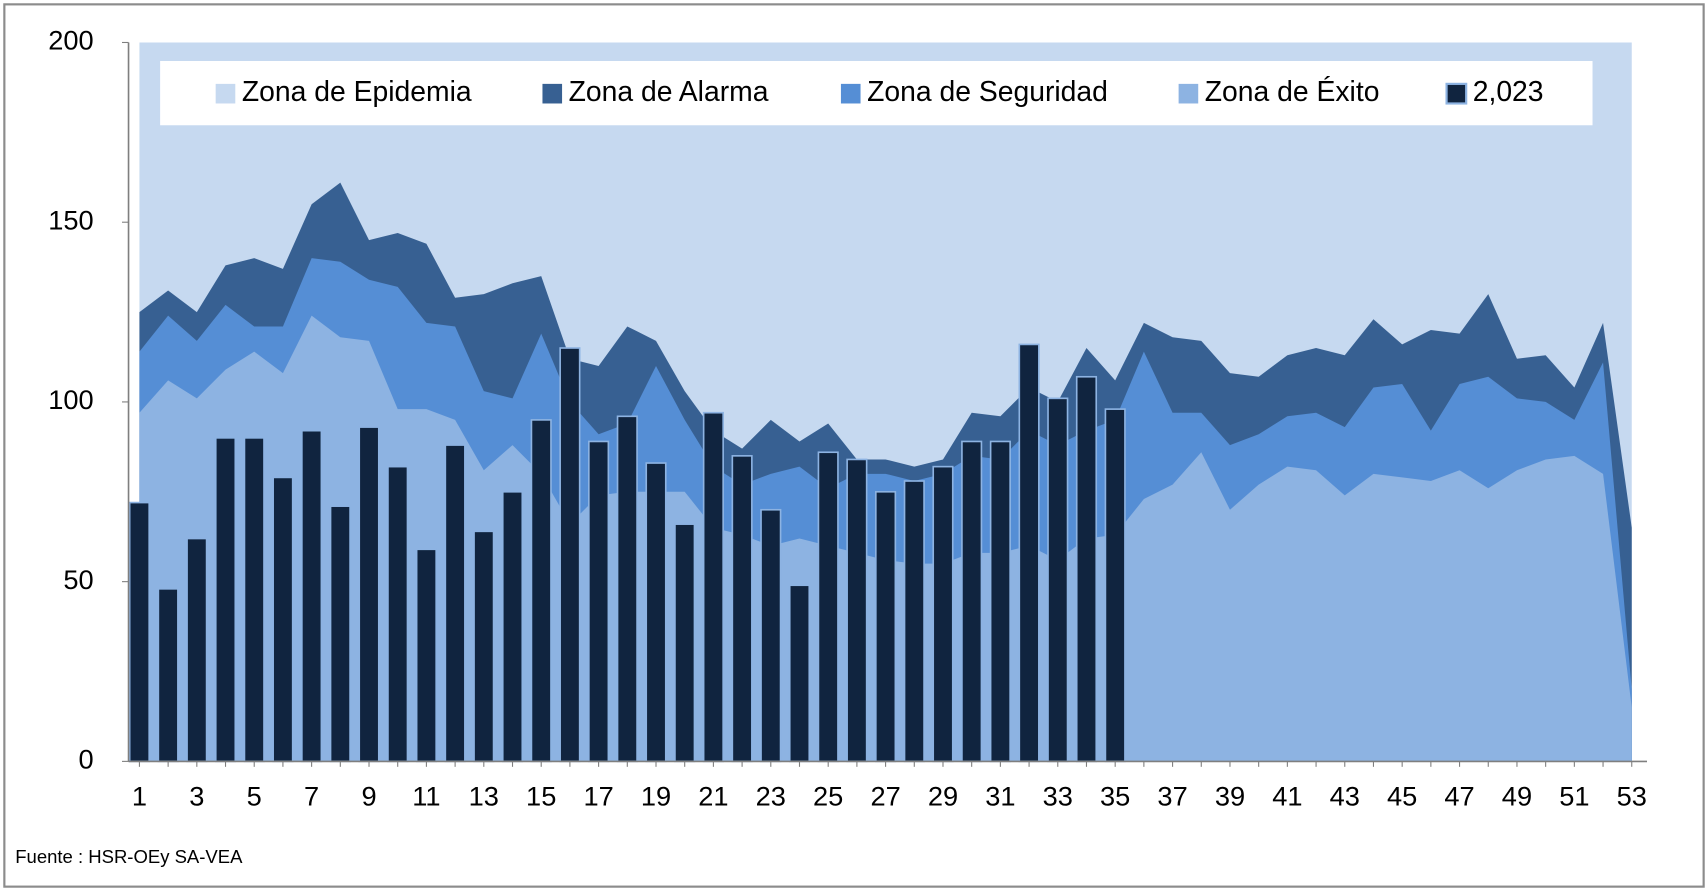 The width and height of the screenshot is (1708, 891). I want to click on x-tick-label: 15, so click(541, 796).